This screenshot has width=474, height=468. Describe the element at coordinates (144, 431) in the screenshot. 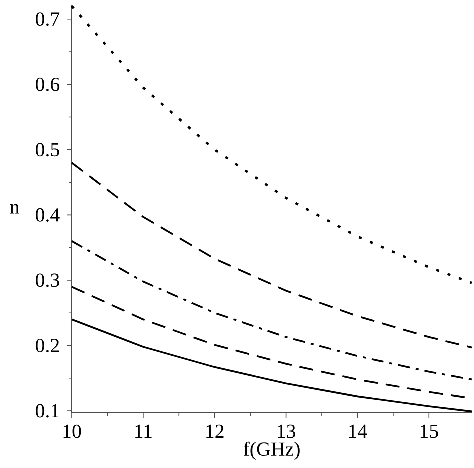

I see `x-tick-label: 11` at that location.